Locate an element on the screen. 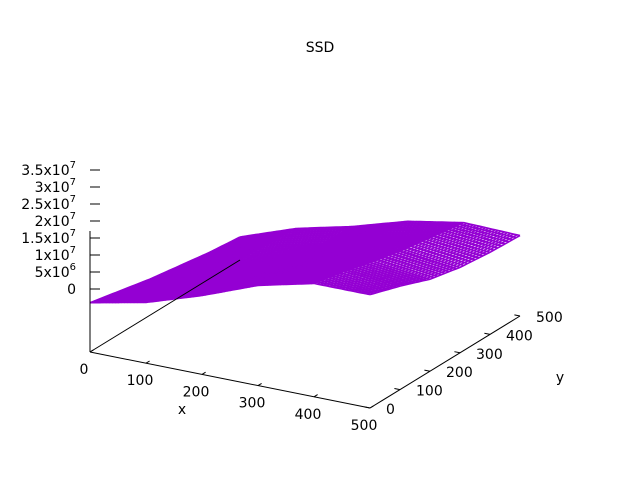 The height and width of the screenshot is (480, 640). x-axis-label: x is located at coordinates (182, 410).